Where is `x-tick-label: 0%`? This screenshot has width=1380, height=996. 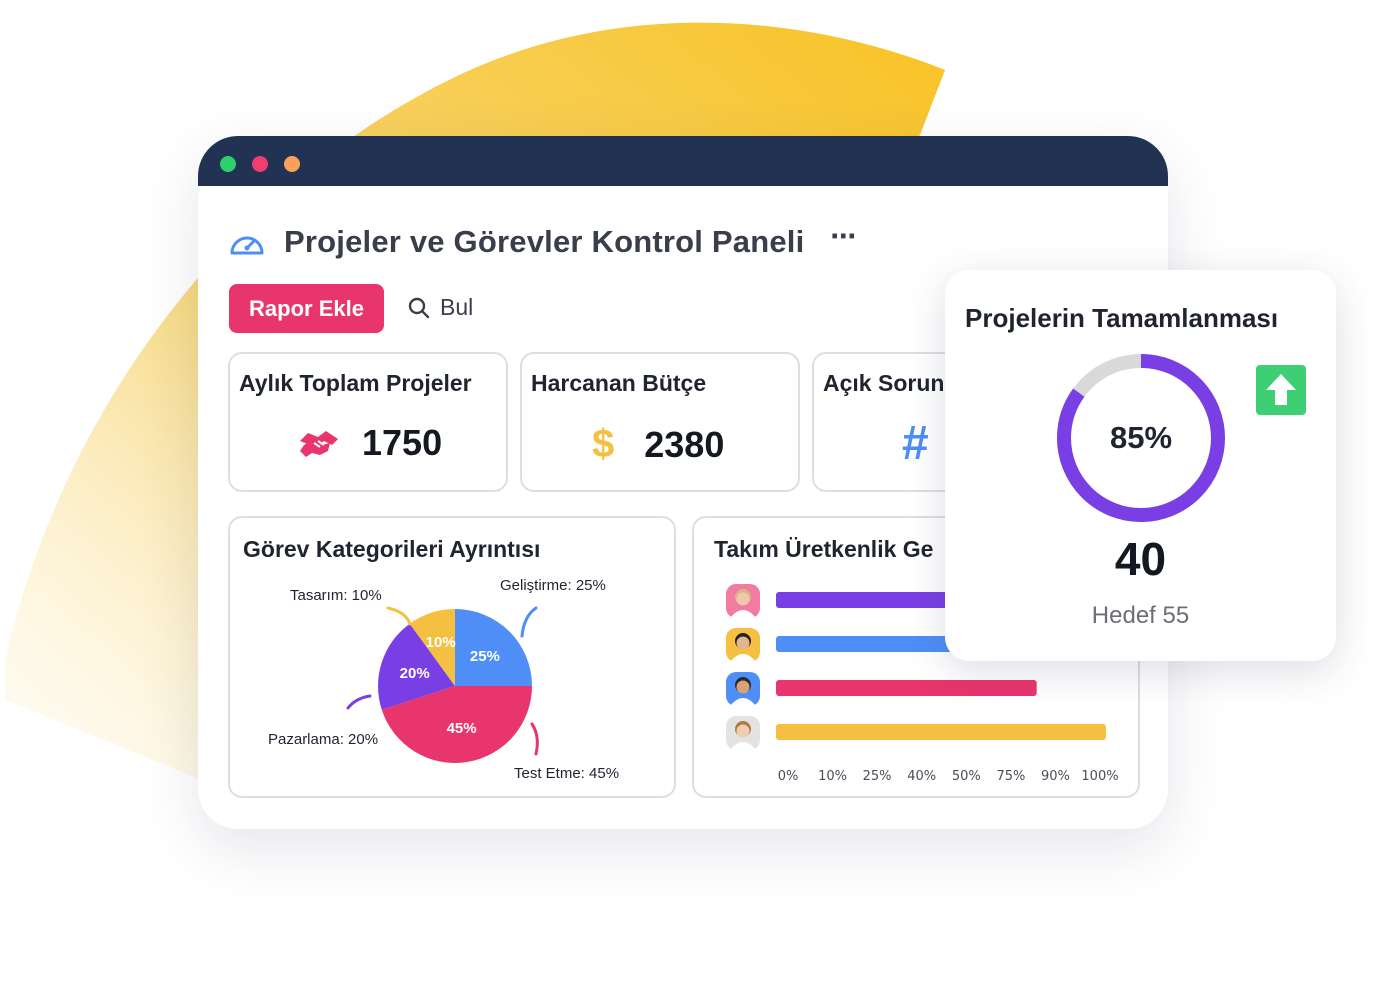 x-tick-label: 0% is located at coordinates (788, 776).